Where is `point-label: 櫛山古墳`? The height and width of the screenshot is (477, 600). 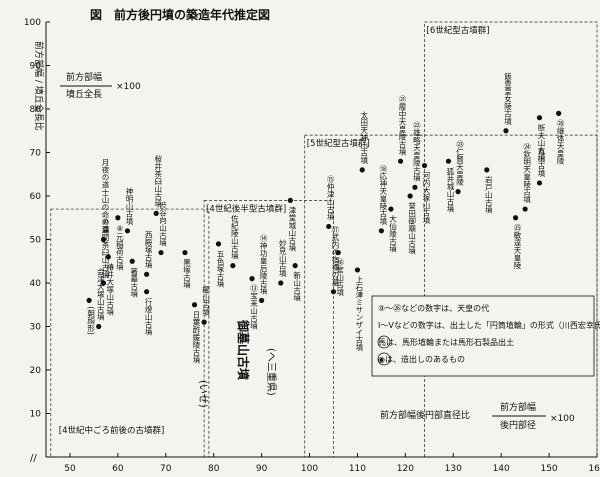
point-label: 櫛山古墳 is located at coordinates (205, 301).